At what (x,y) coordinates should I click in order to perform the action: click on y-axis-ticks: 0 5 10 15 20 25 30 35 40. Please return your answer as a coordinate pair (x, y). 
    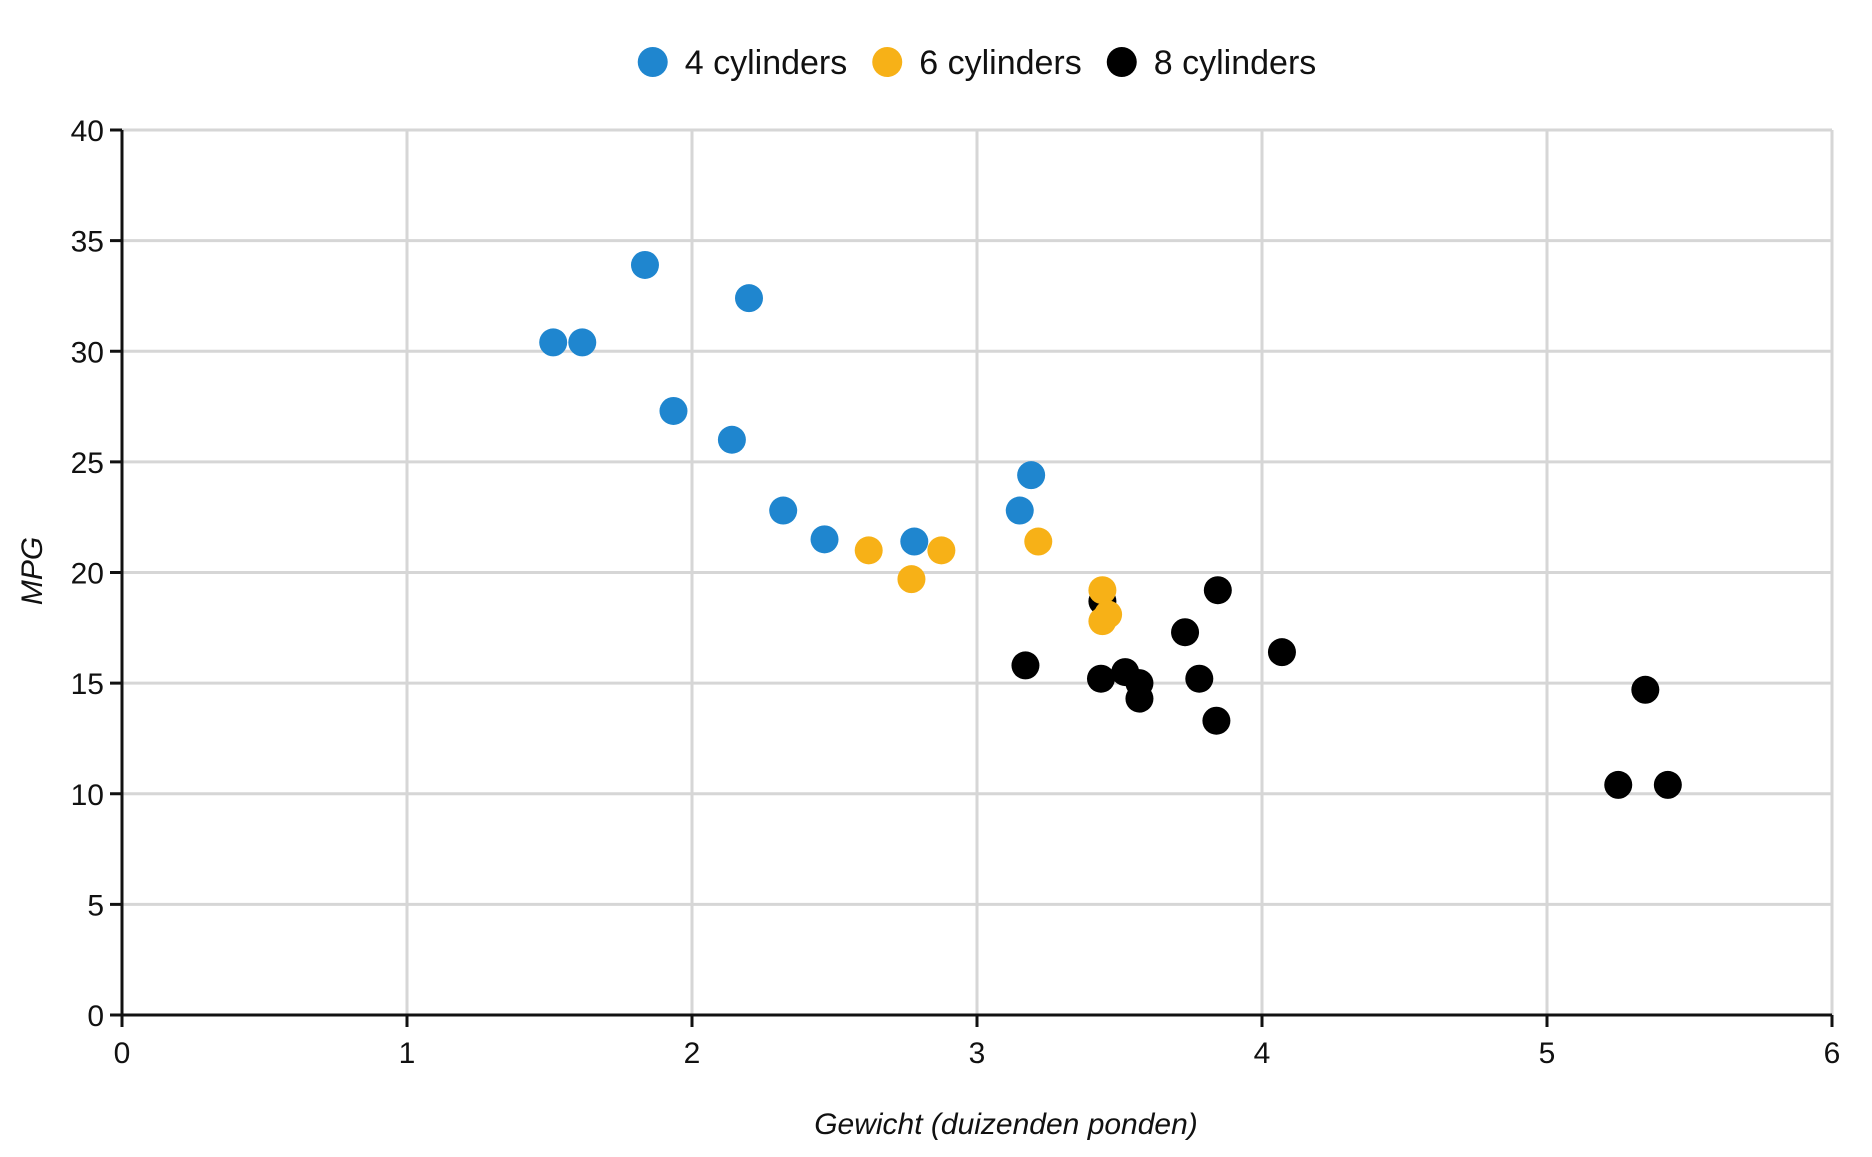
    Looking at the image, I should click on (96, 574).